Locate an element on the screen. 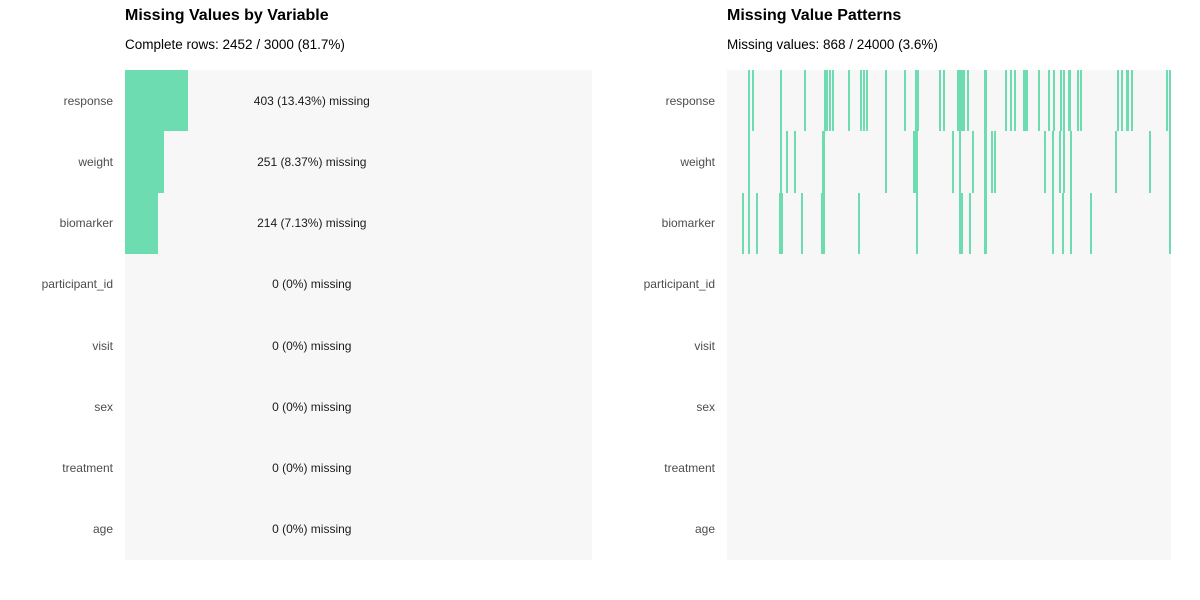 The height and width of the screenshot is (600, 1200). right-panel-title: Missing Value Patterns is located at coordinates (814, 15).